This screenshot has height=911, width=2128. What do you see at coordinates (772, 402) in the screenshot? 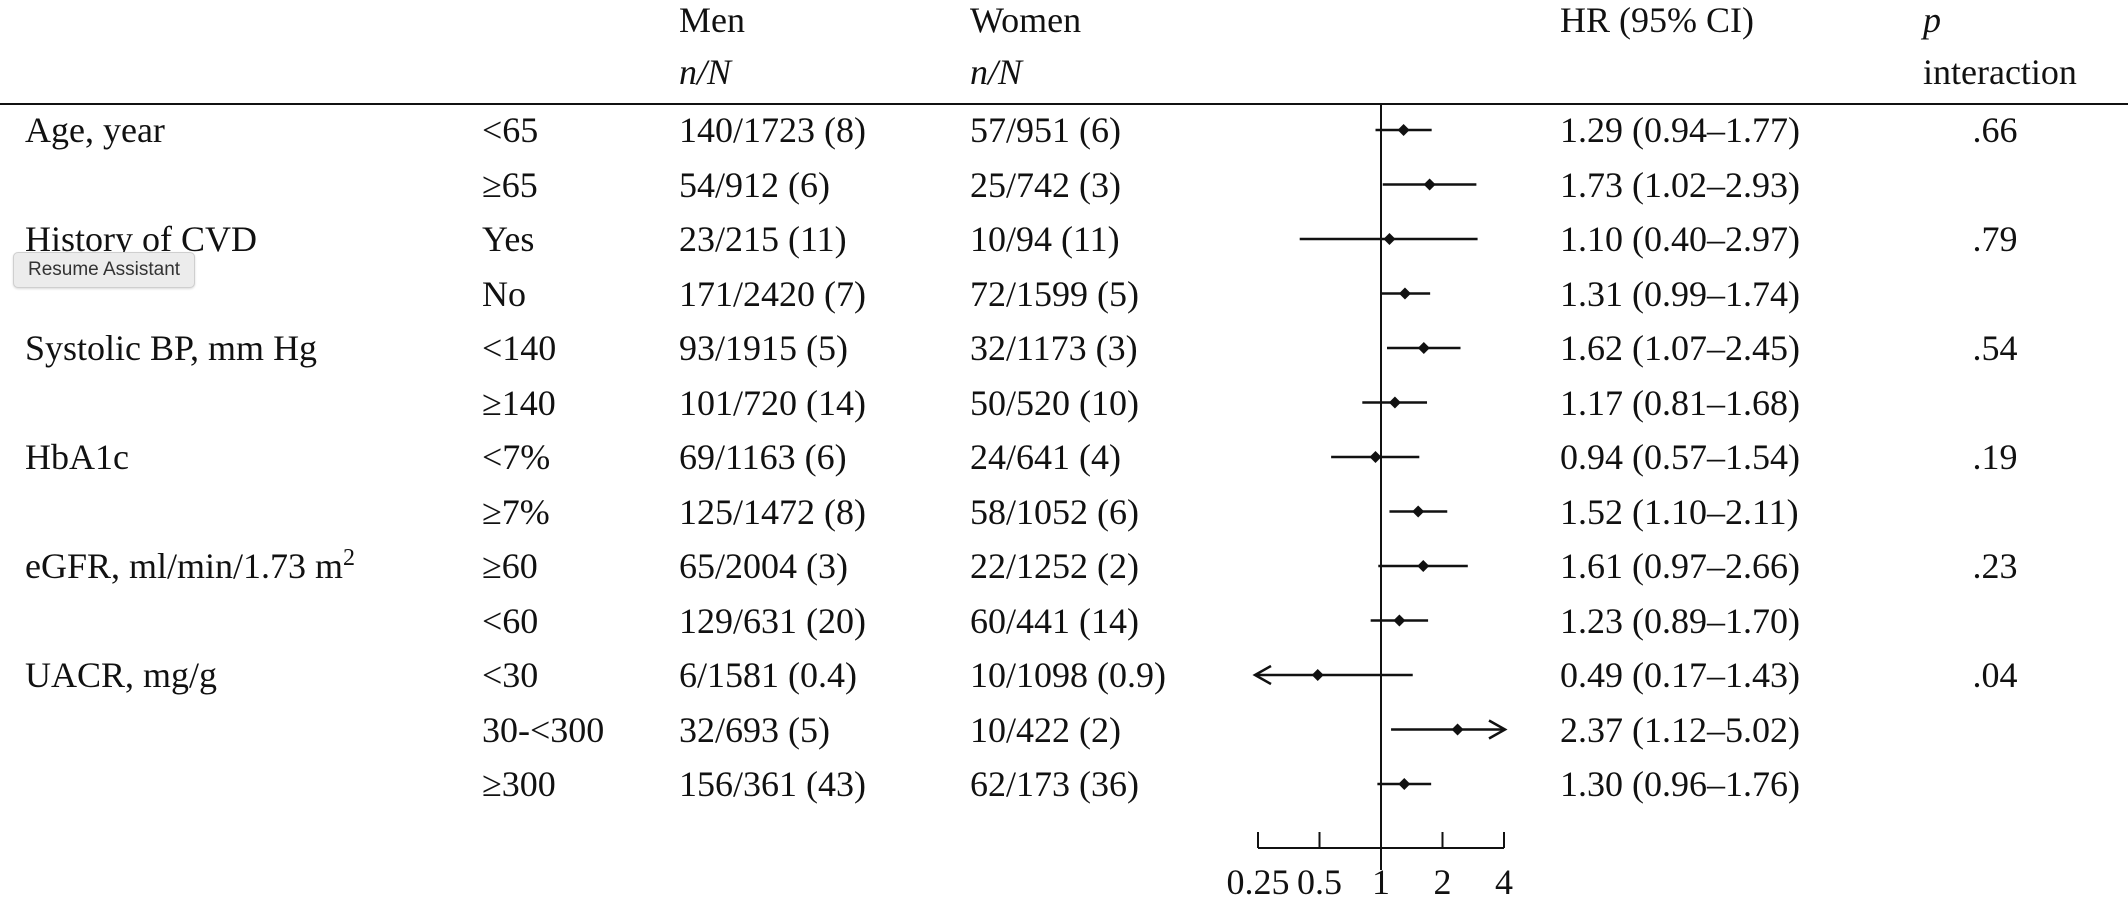
I see `men-count: 101/720 (14)` at bounding box center [772, 402].